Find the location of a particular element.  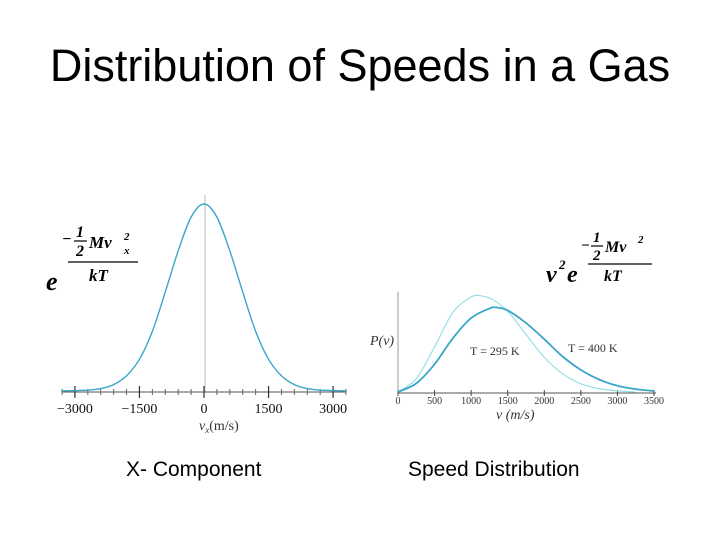

right-tick-label: 3000 is located at coordinates (617, 401).